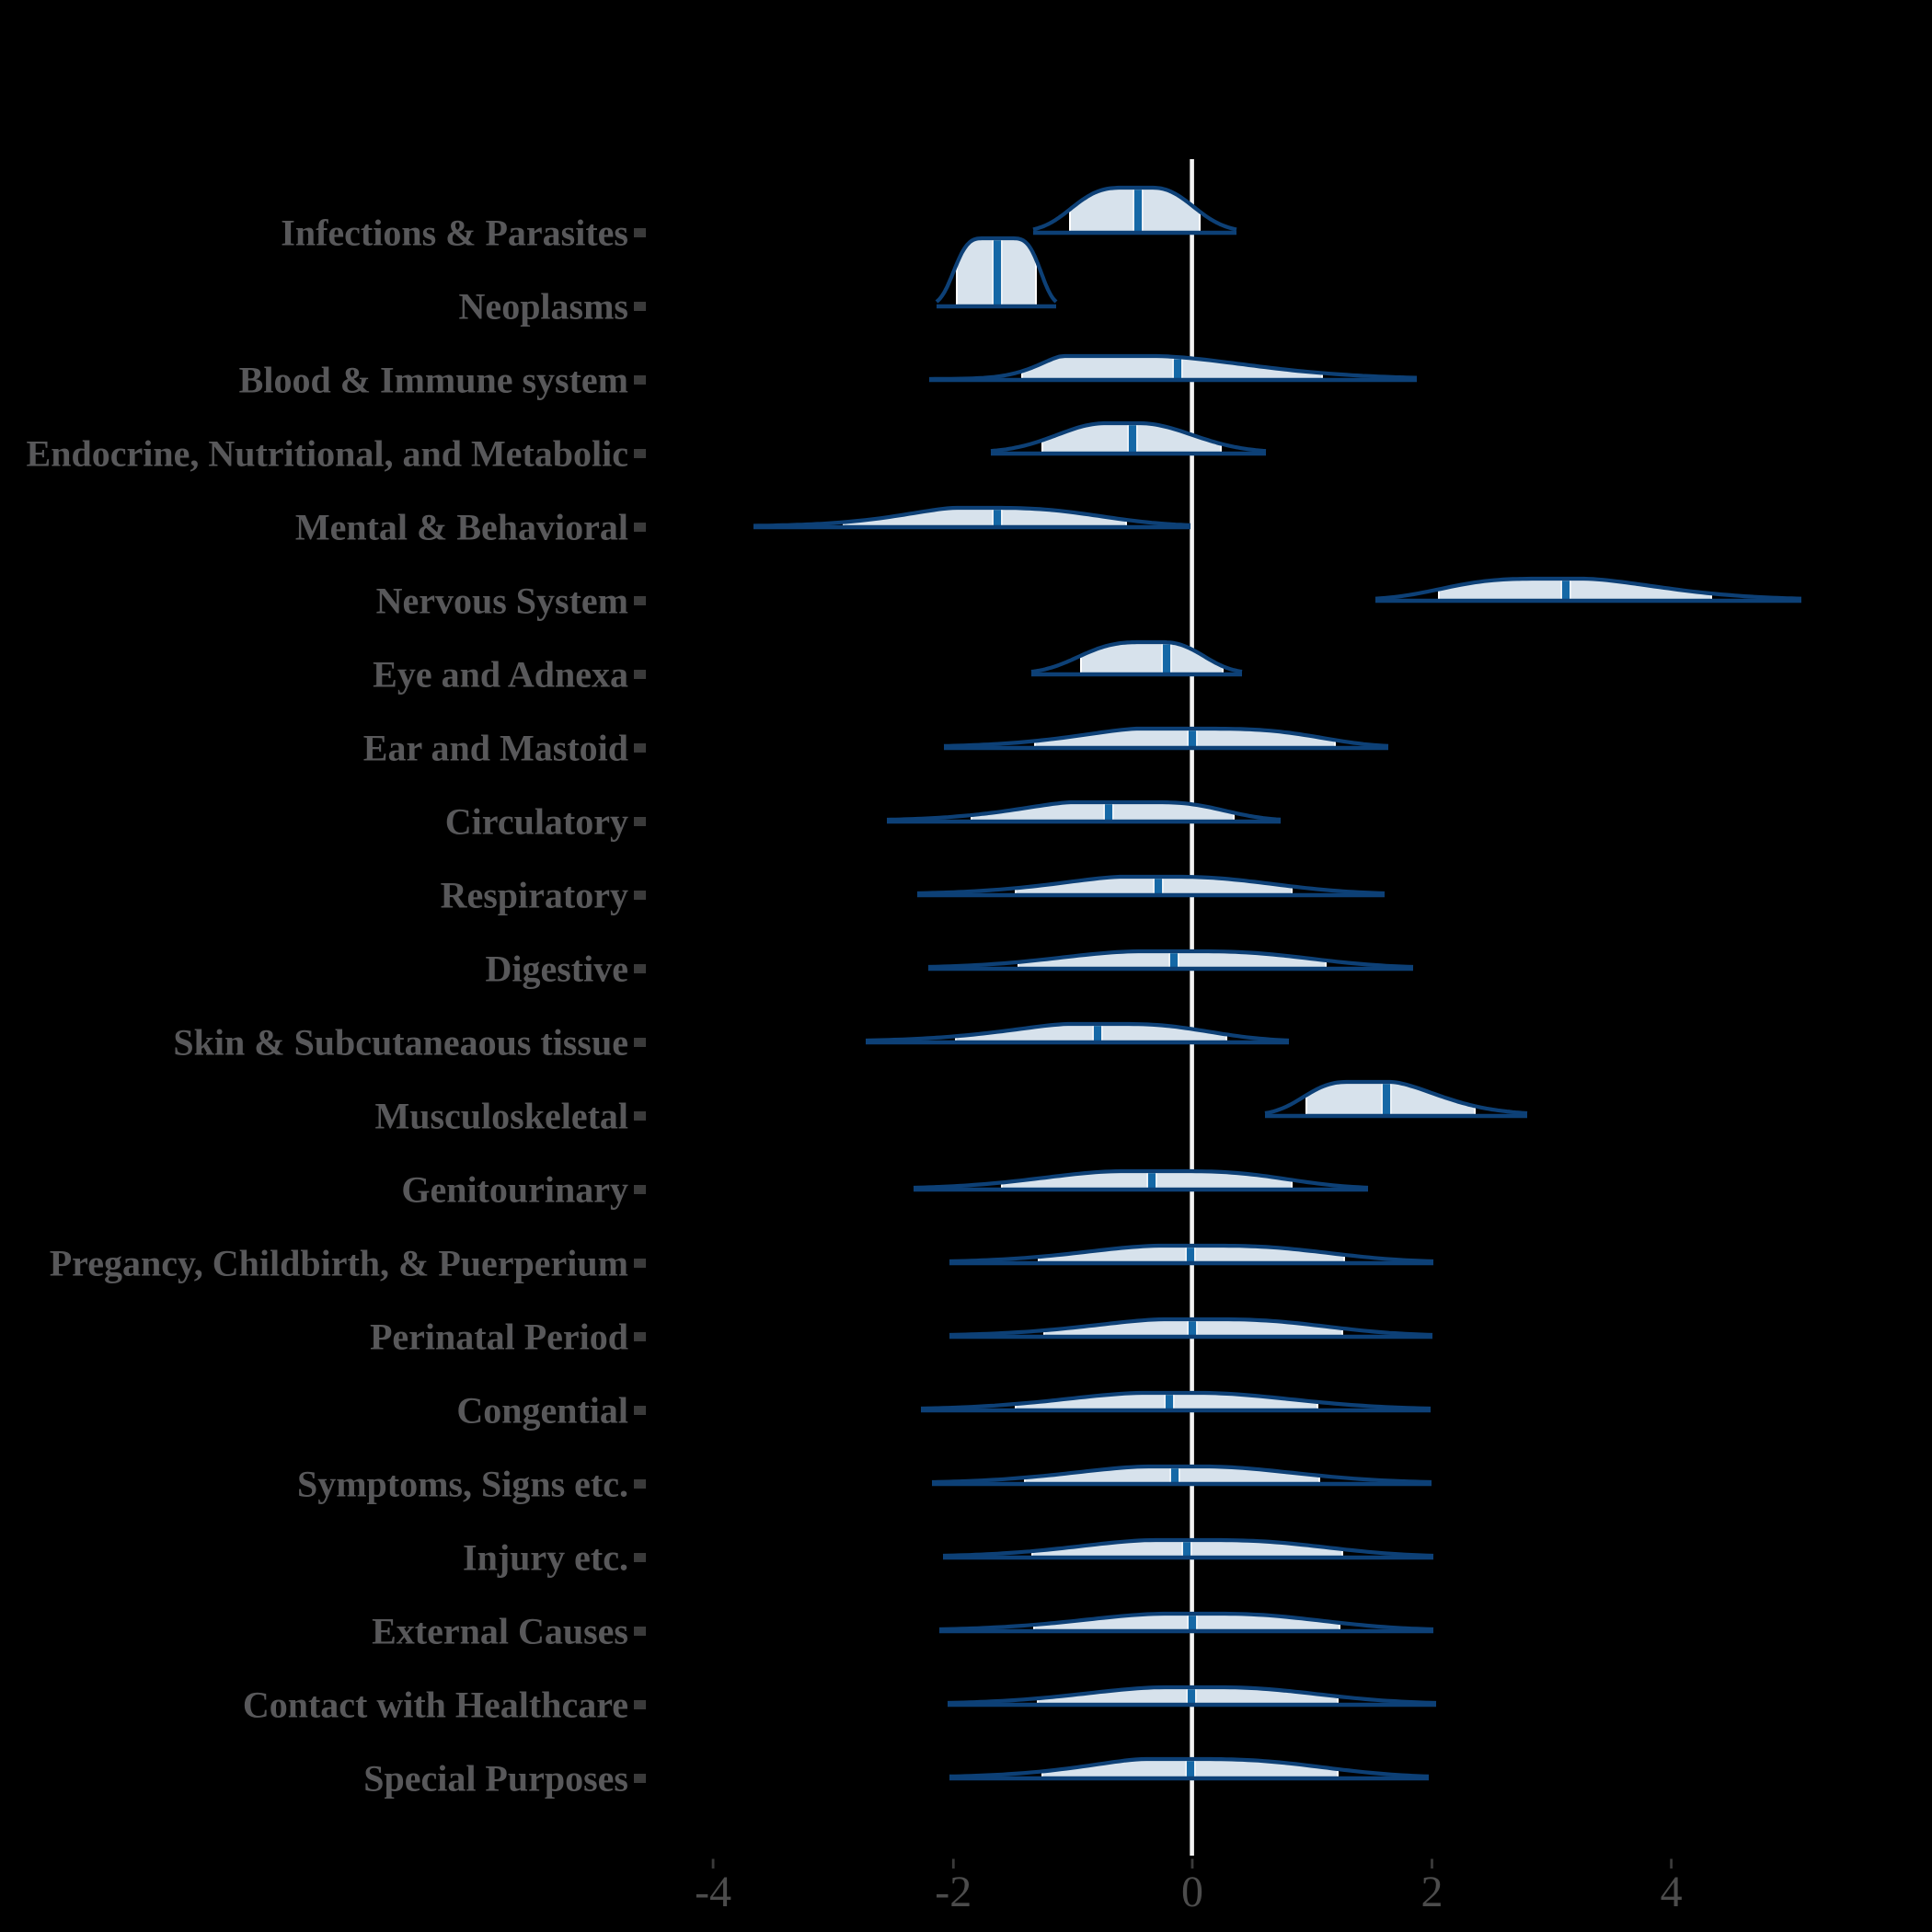 The width and height of the screenshot is (1932, 1932). I want to click on svg-text:Endocrine, Nutritional, and Me: Endocrine, Nutritional, and Metabolic, so click(327, 454).